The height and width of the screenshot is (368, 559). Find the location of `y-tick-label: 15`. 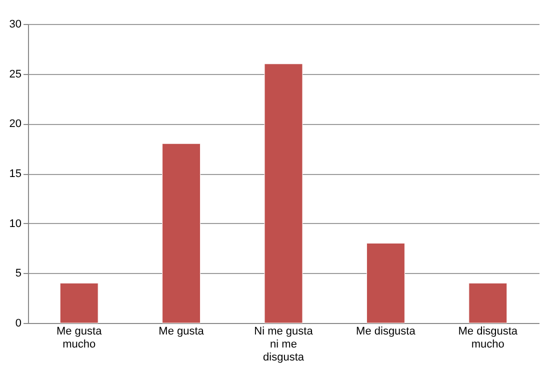

y-tick-label: 15 is located at coordinates (15, 174).